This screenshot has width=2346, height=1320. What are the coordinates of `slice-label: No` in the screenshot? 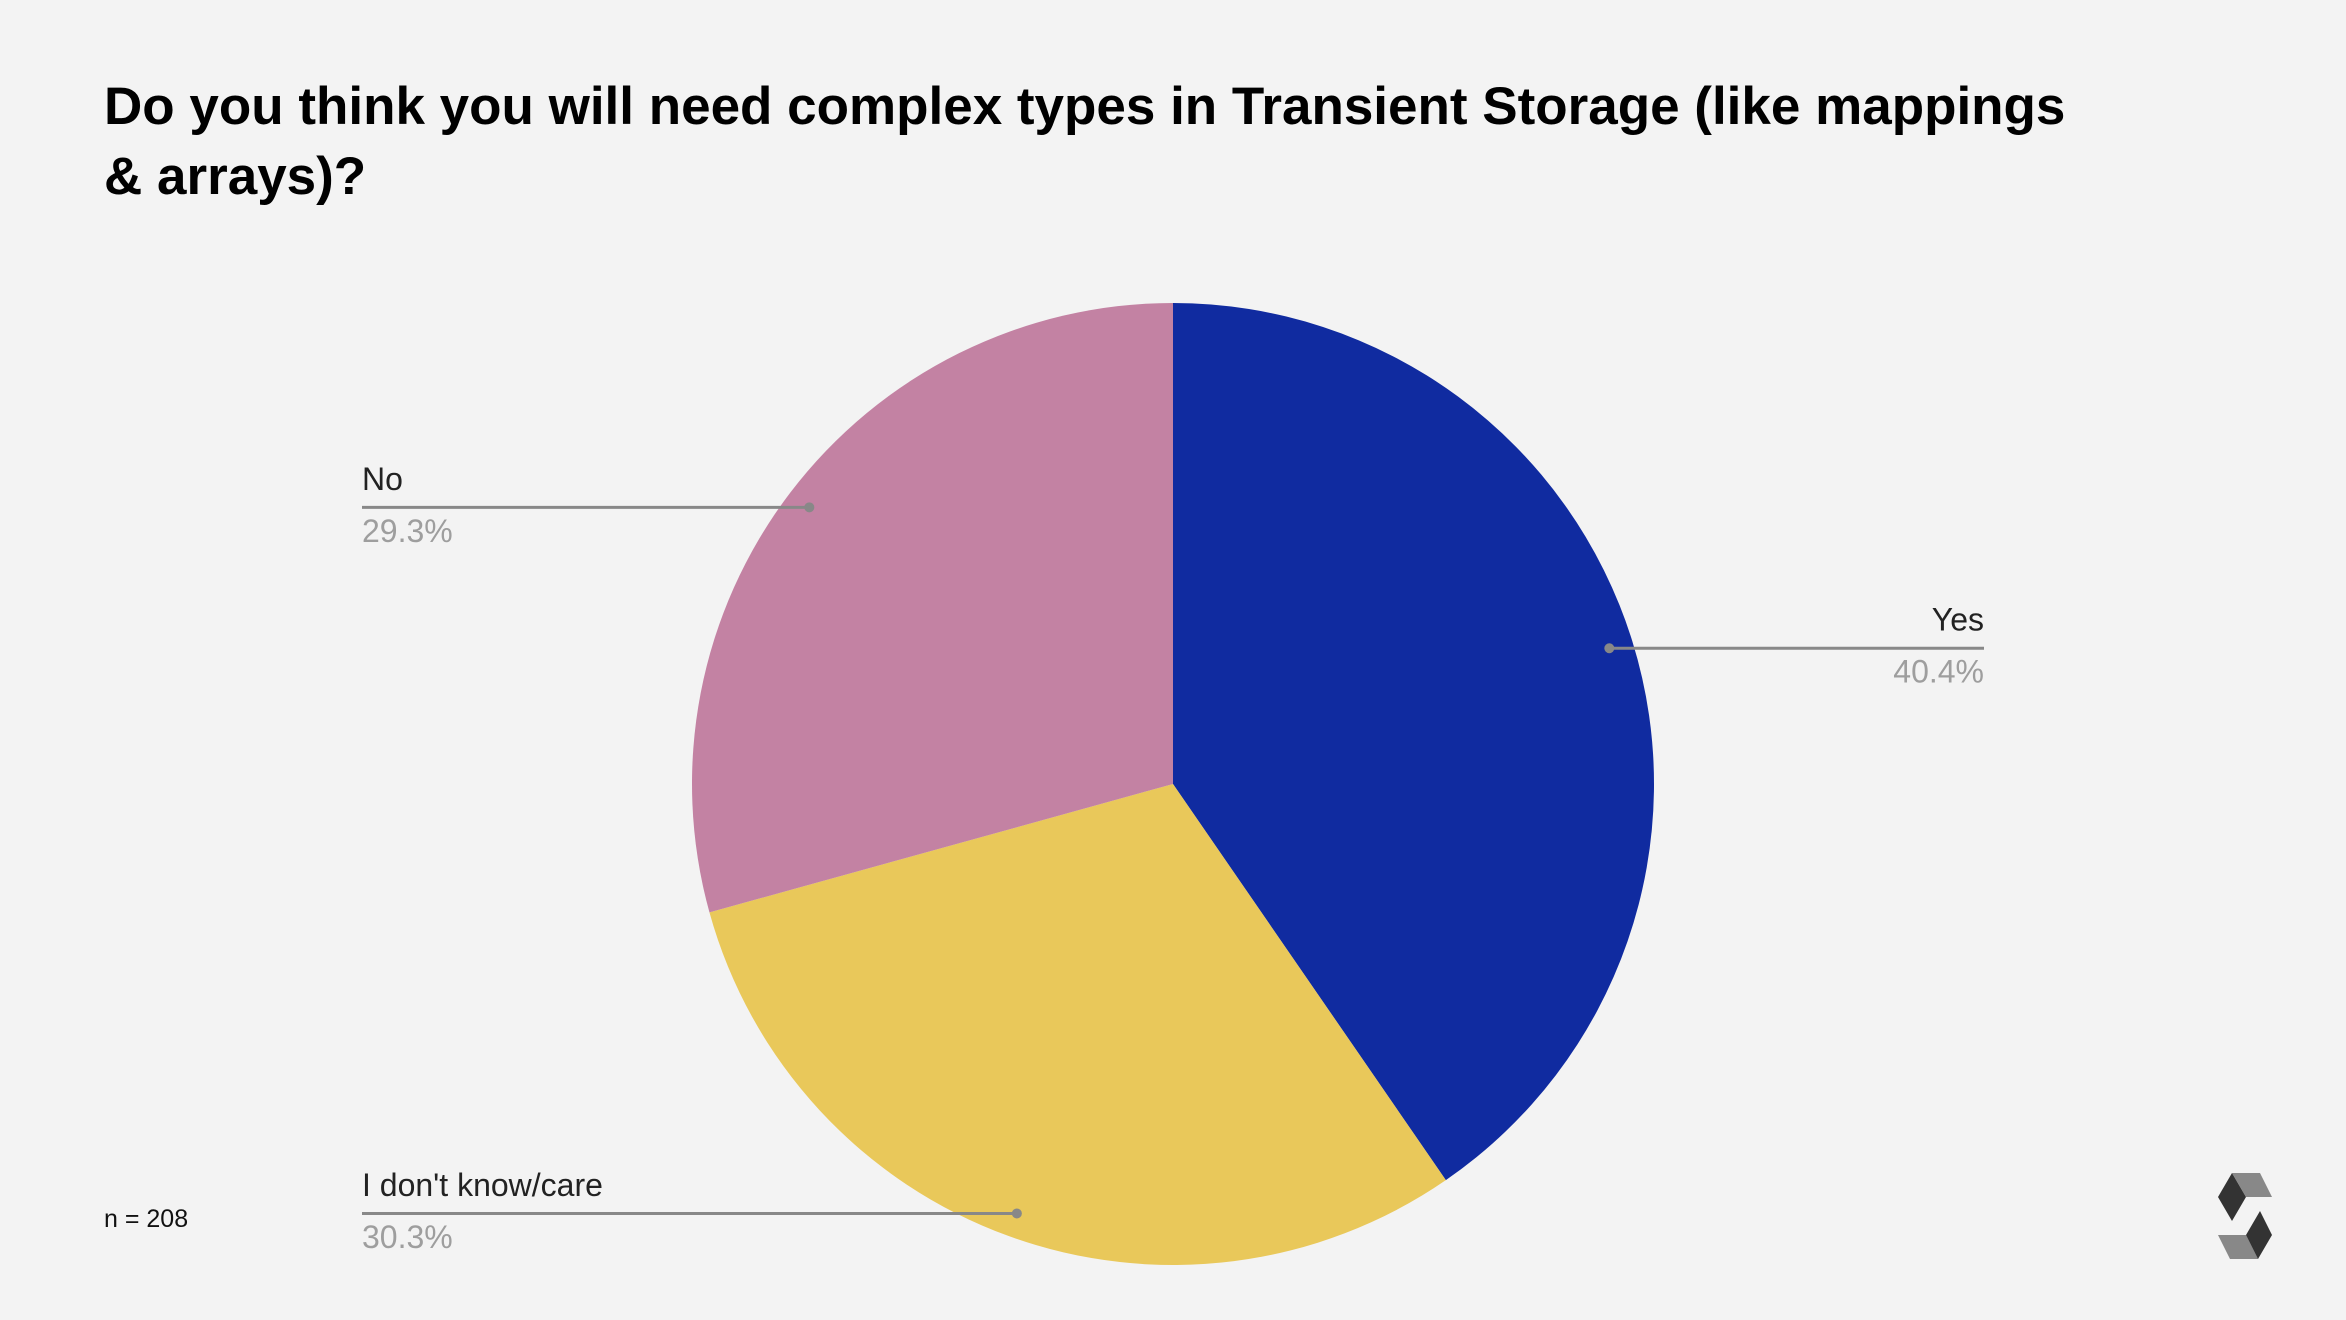 It's located at (382, 479).